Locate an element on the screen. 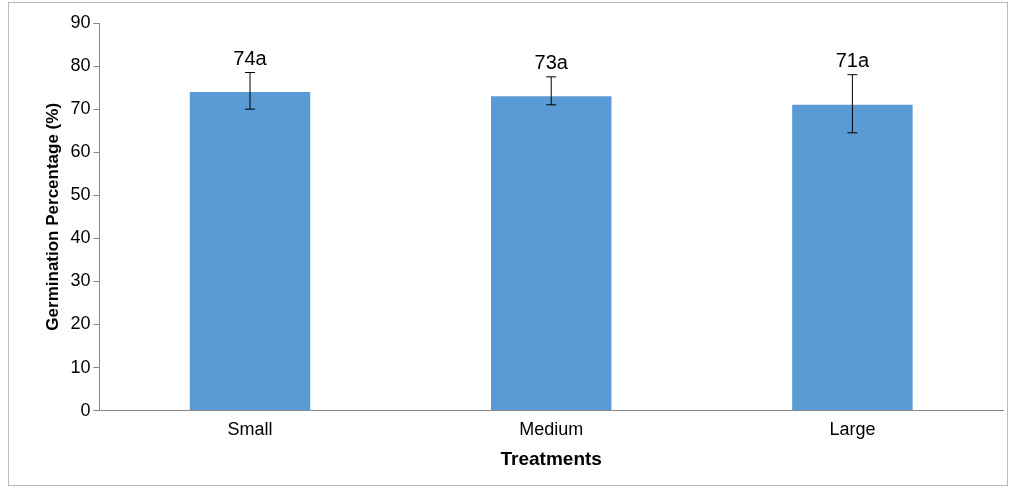 This screenshot has width=1012, height=491. y-tick-label: 20 is located at coordinates (80, 323).